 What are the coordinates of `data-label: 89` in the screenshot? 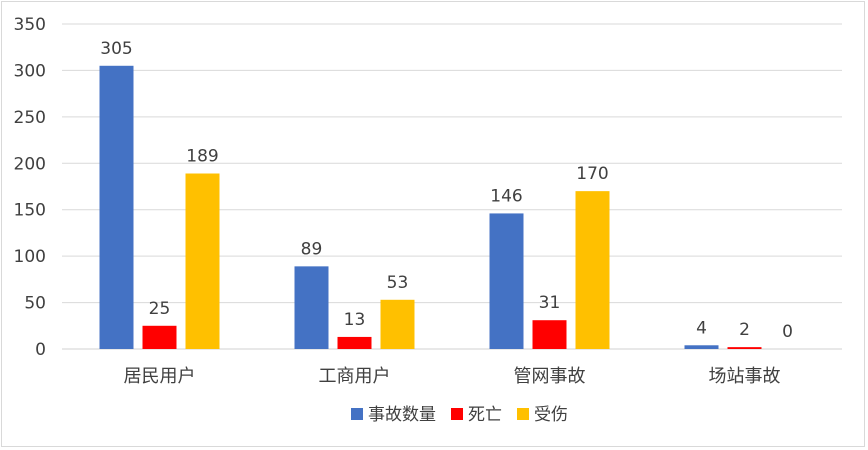 It's located at (312, 249).